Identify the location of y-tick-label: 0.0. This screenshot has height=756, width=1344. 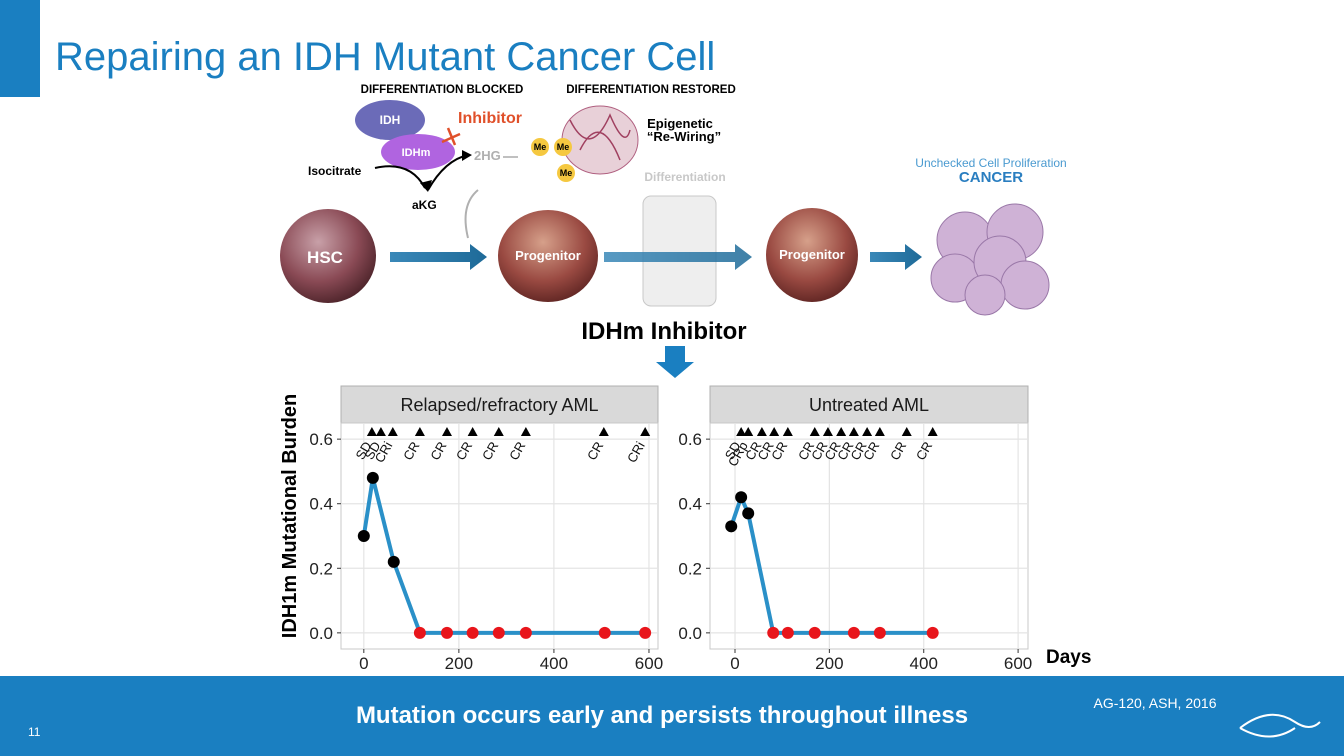
(690, 633).